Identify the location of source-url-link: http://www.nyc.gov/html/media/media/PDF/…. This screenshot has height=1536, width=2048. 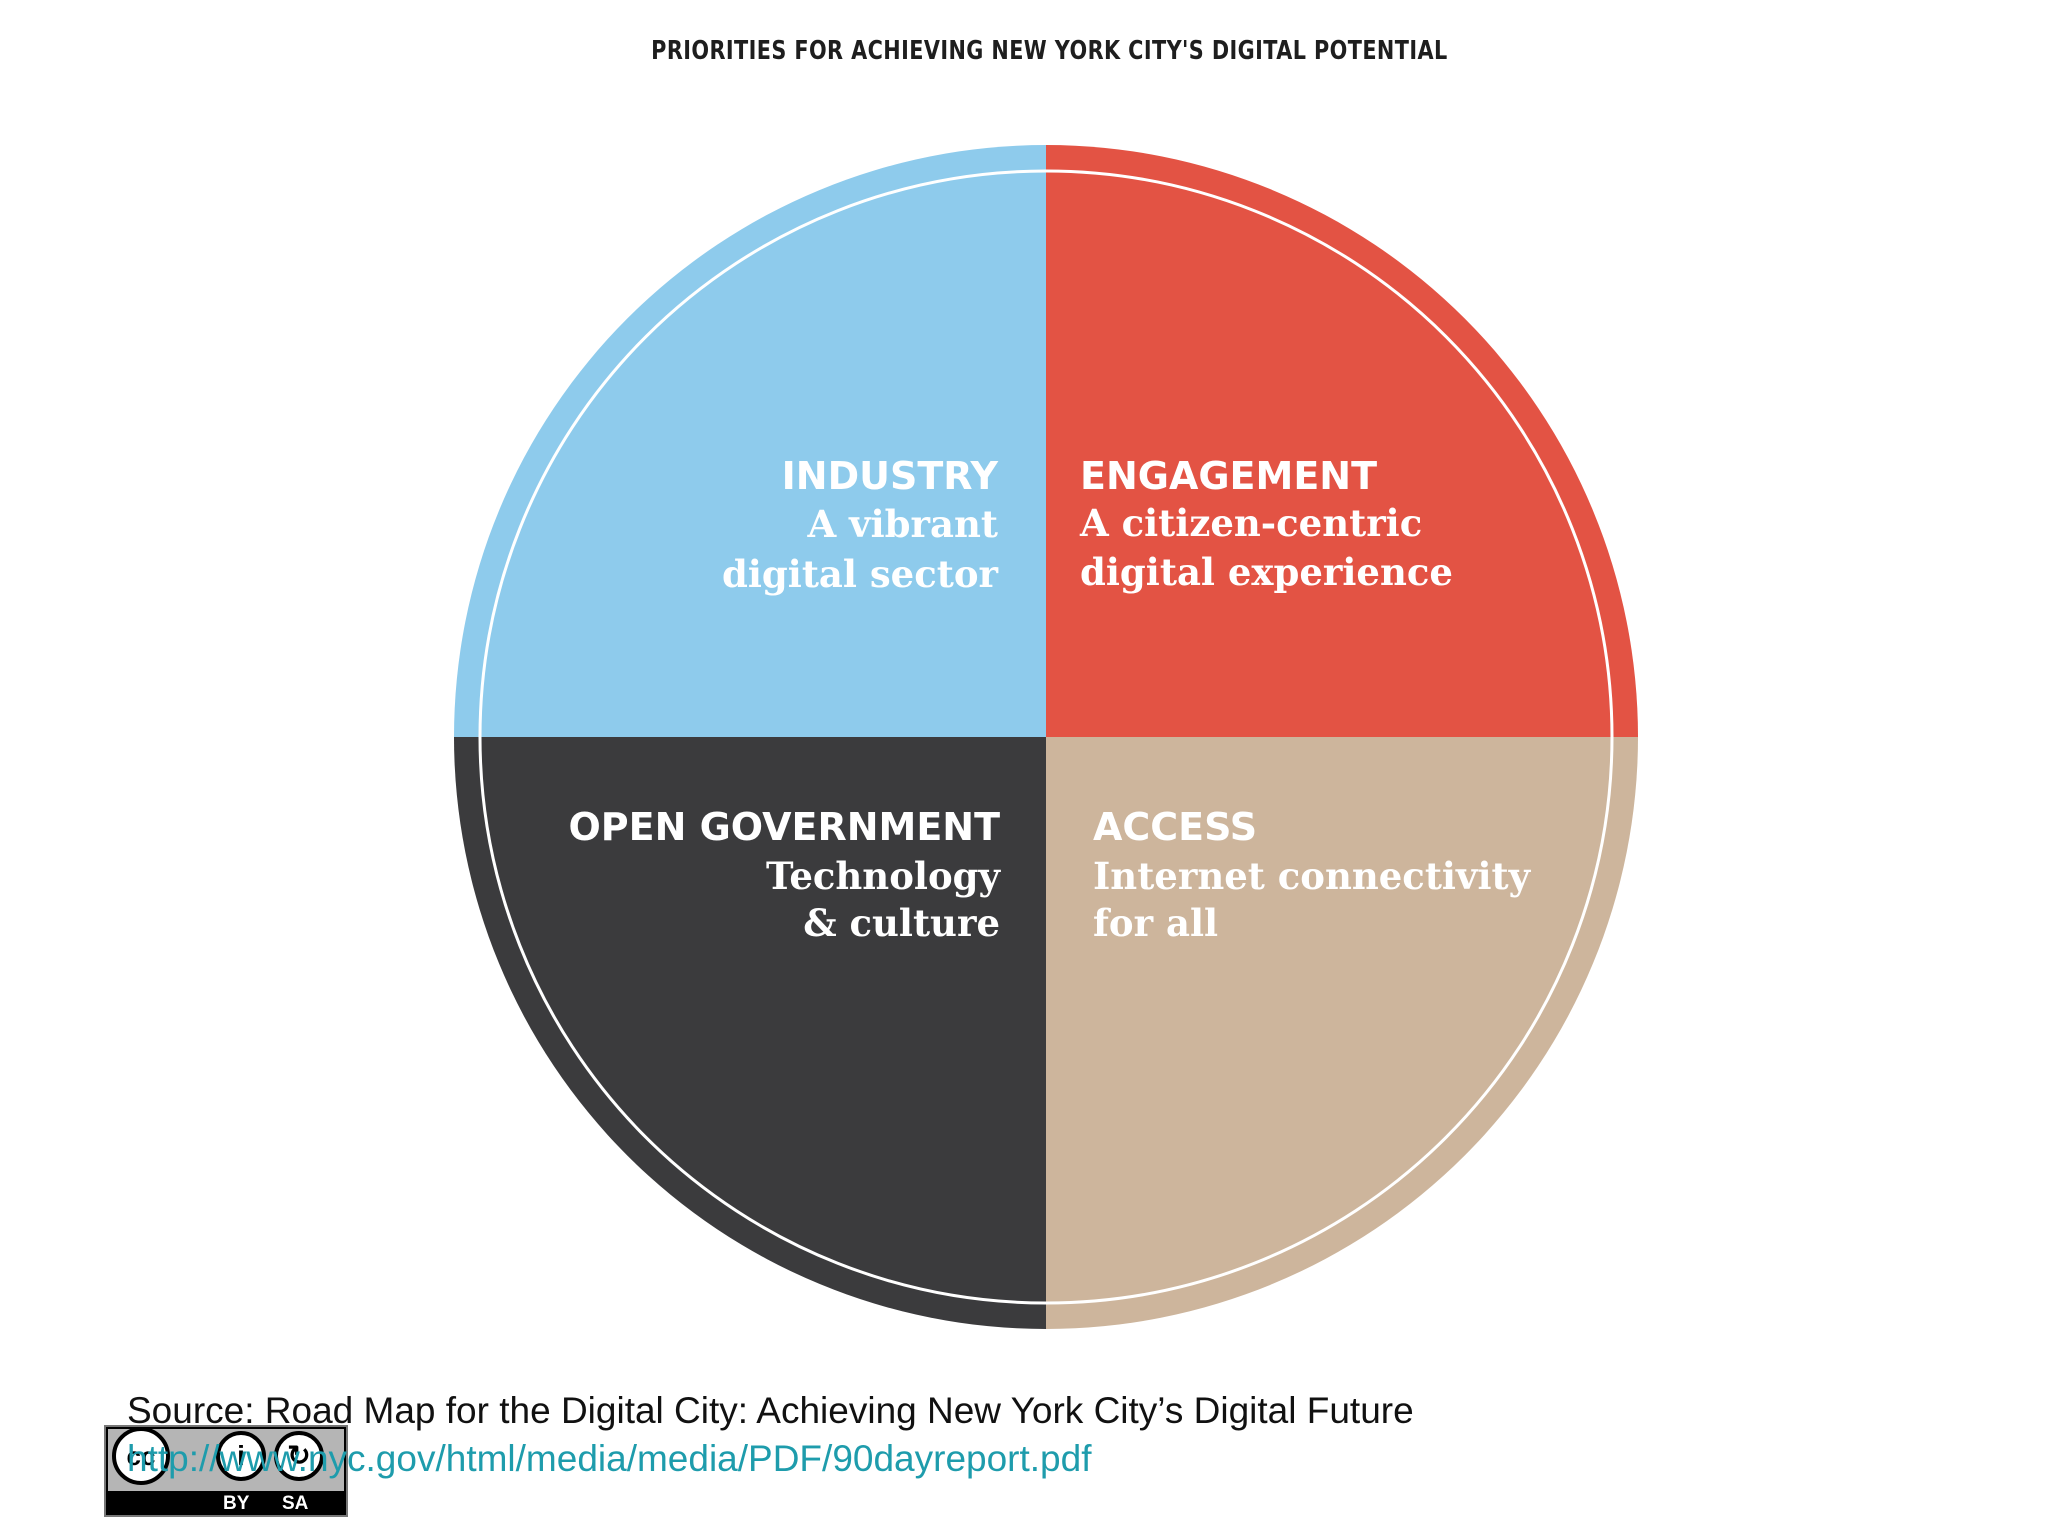
(609, 1458).